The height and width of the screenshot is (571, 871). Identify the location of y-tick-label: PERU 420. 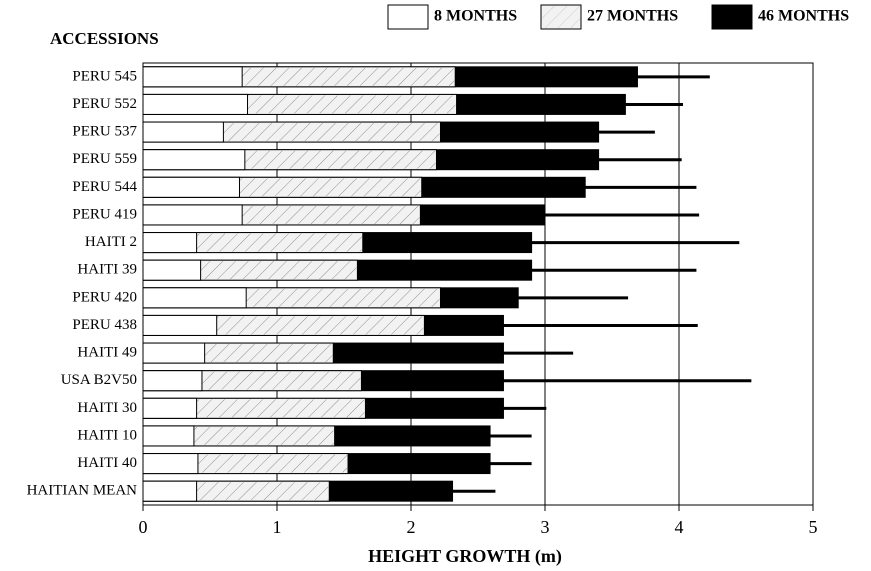
(104, 297).